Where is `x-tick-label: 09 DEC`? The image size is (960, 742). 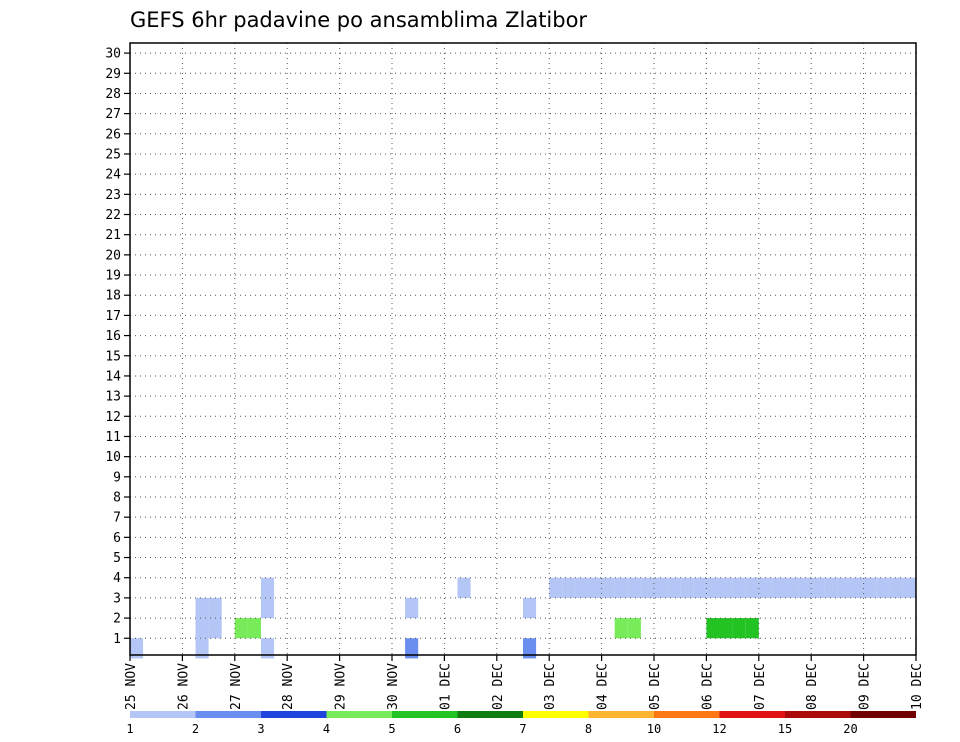 x-tick-label: 09 DEC is located at coordinates (865, 686).